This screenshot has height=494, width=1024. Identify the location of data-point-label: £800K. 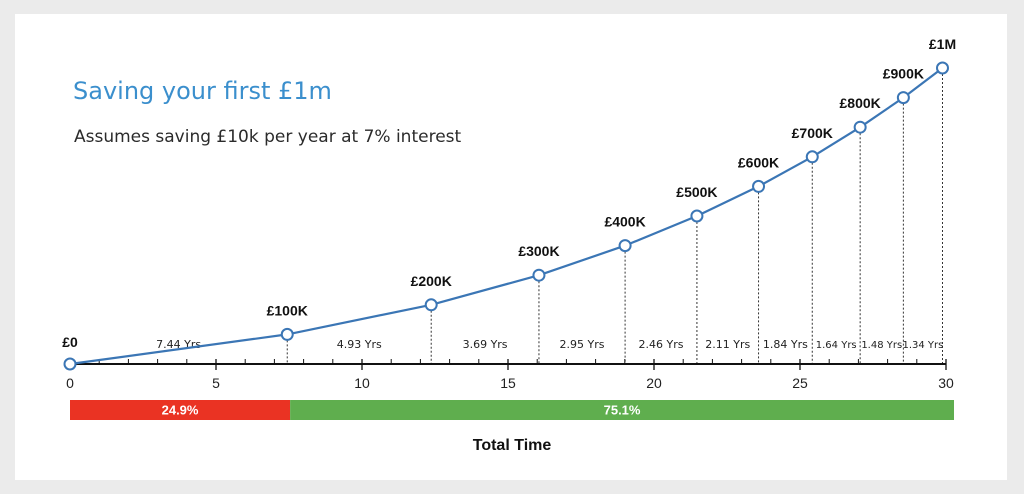
(860, 103).